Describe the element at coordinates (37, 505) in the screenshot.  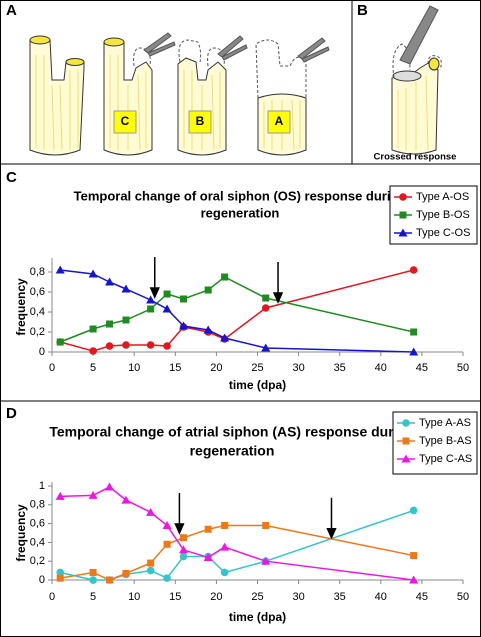
I see `y-tick-label: 0,8` at that location.